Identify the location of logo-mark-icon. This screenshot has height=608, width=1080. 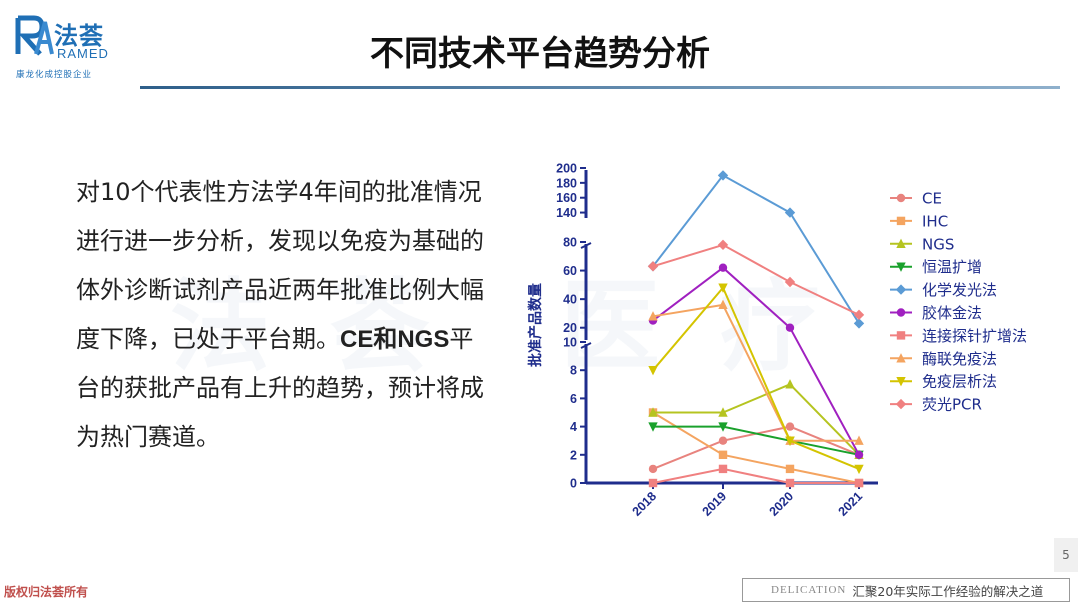
(34, 35).